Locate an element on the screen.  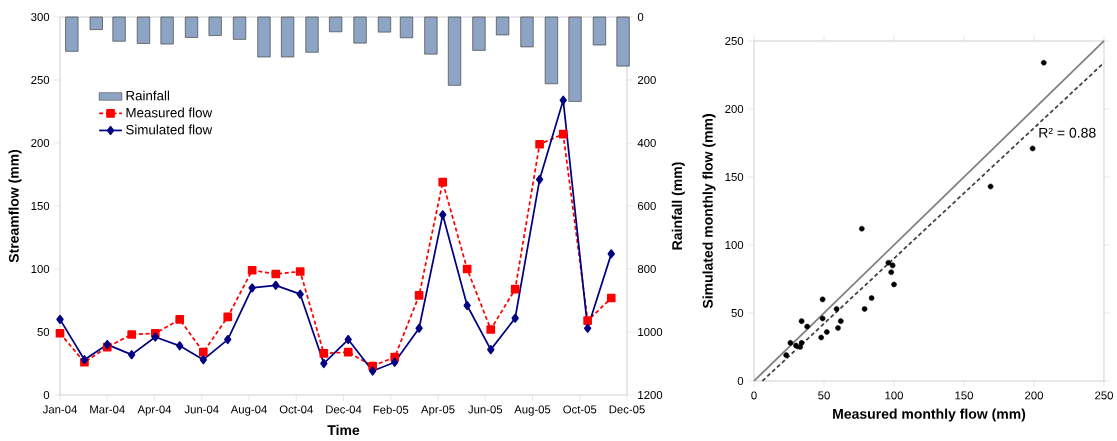
y2-tick-label: 1200 is located at coordinates (650, 394).